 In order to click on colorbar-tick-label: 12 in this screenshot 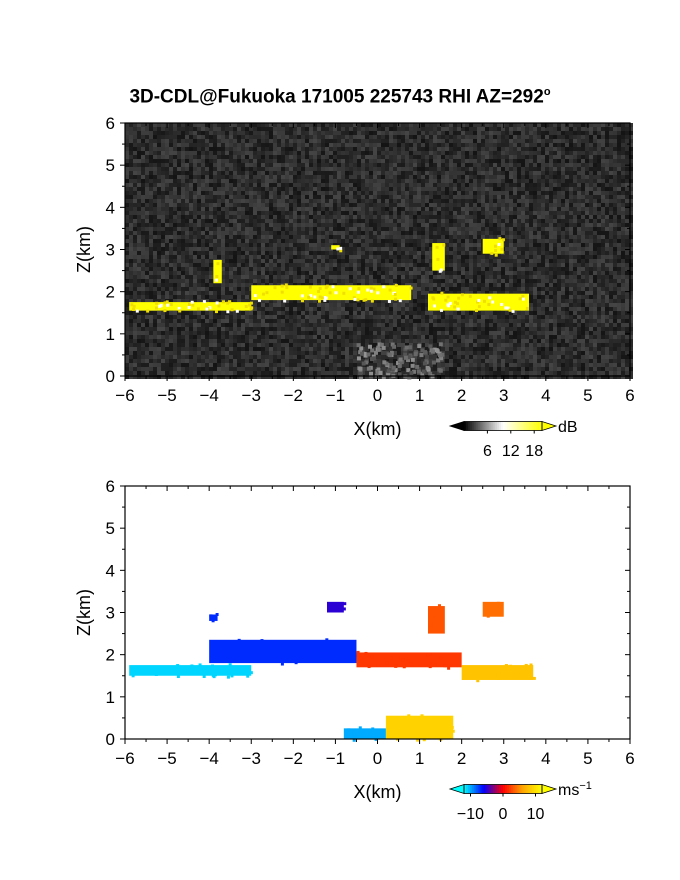, I will do `click(511, 451)`.